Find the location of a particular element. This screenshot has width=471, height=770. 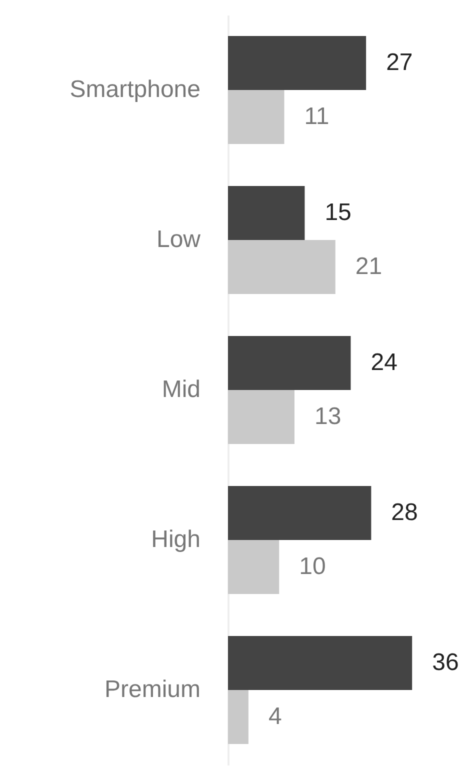

y-tick-label: Premium is located at coordinates (152, 689).